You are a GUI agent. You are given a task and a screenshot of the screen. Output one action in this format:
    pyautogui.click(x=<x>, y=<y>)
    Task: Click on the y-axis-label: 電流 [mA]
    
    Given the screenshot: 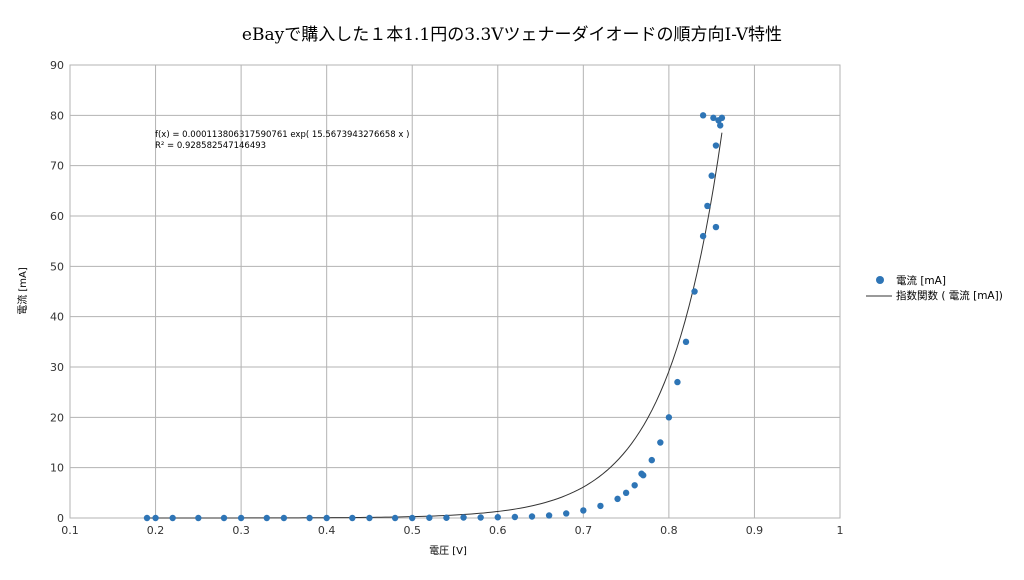 What is the action you would take?
    pyautogui.click(x=22, y=291)
    